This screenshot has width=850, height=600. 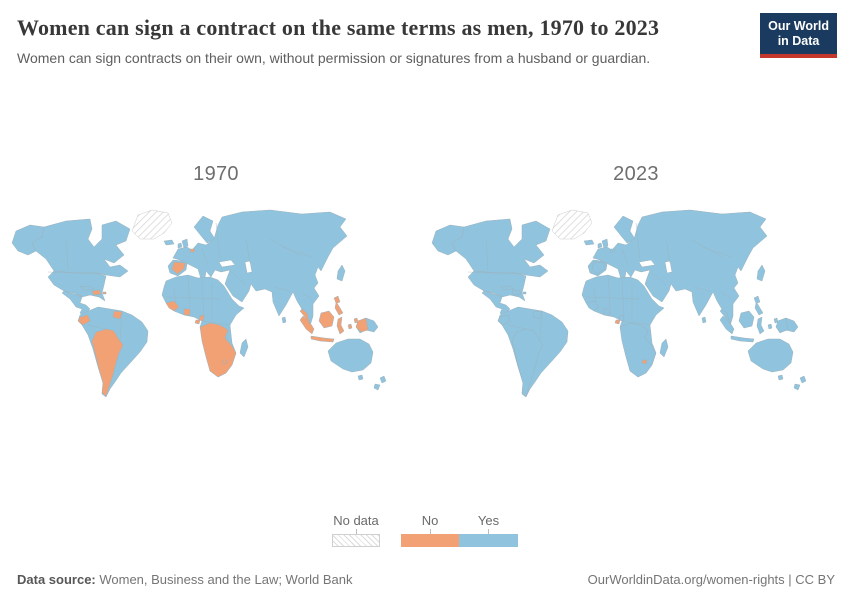 I want to click on data-source-label: Data source:, so click(x=56, y=579).